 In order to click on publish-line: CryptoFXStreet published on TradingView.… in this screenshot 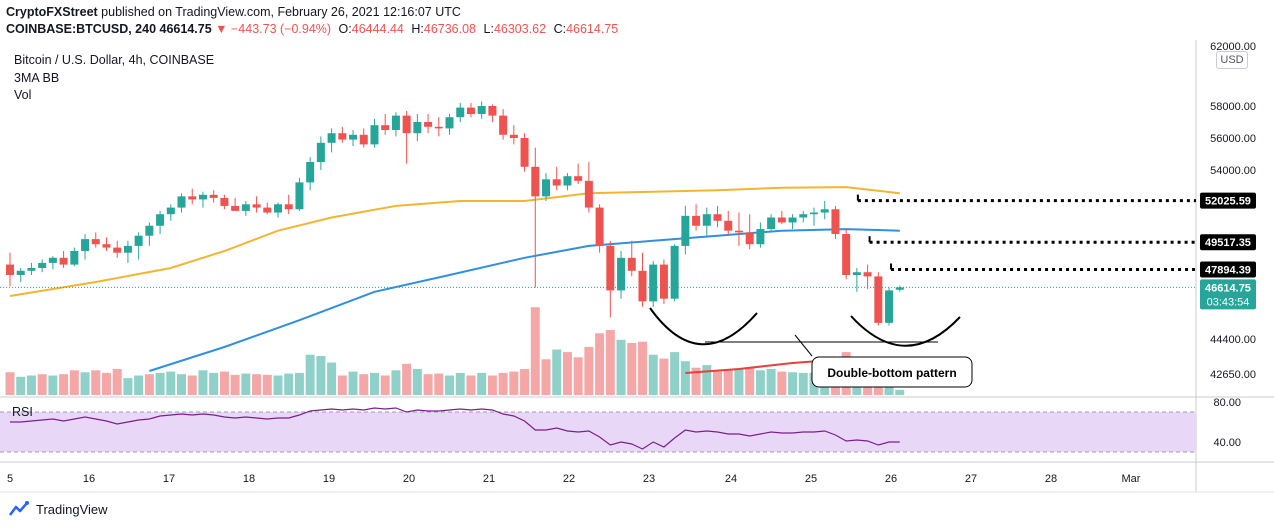, I will do `click(233, 12)`.